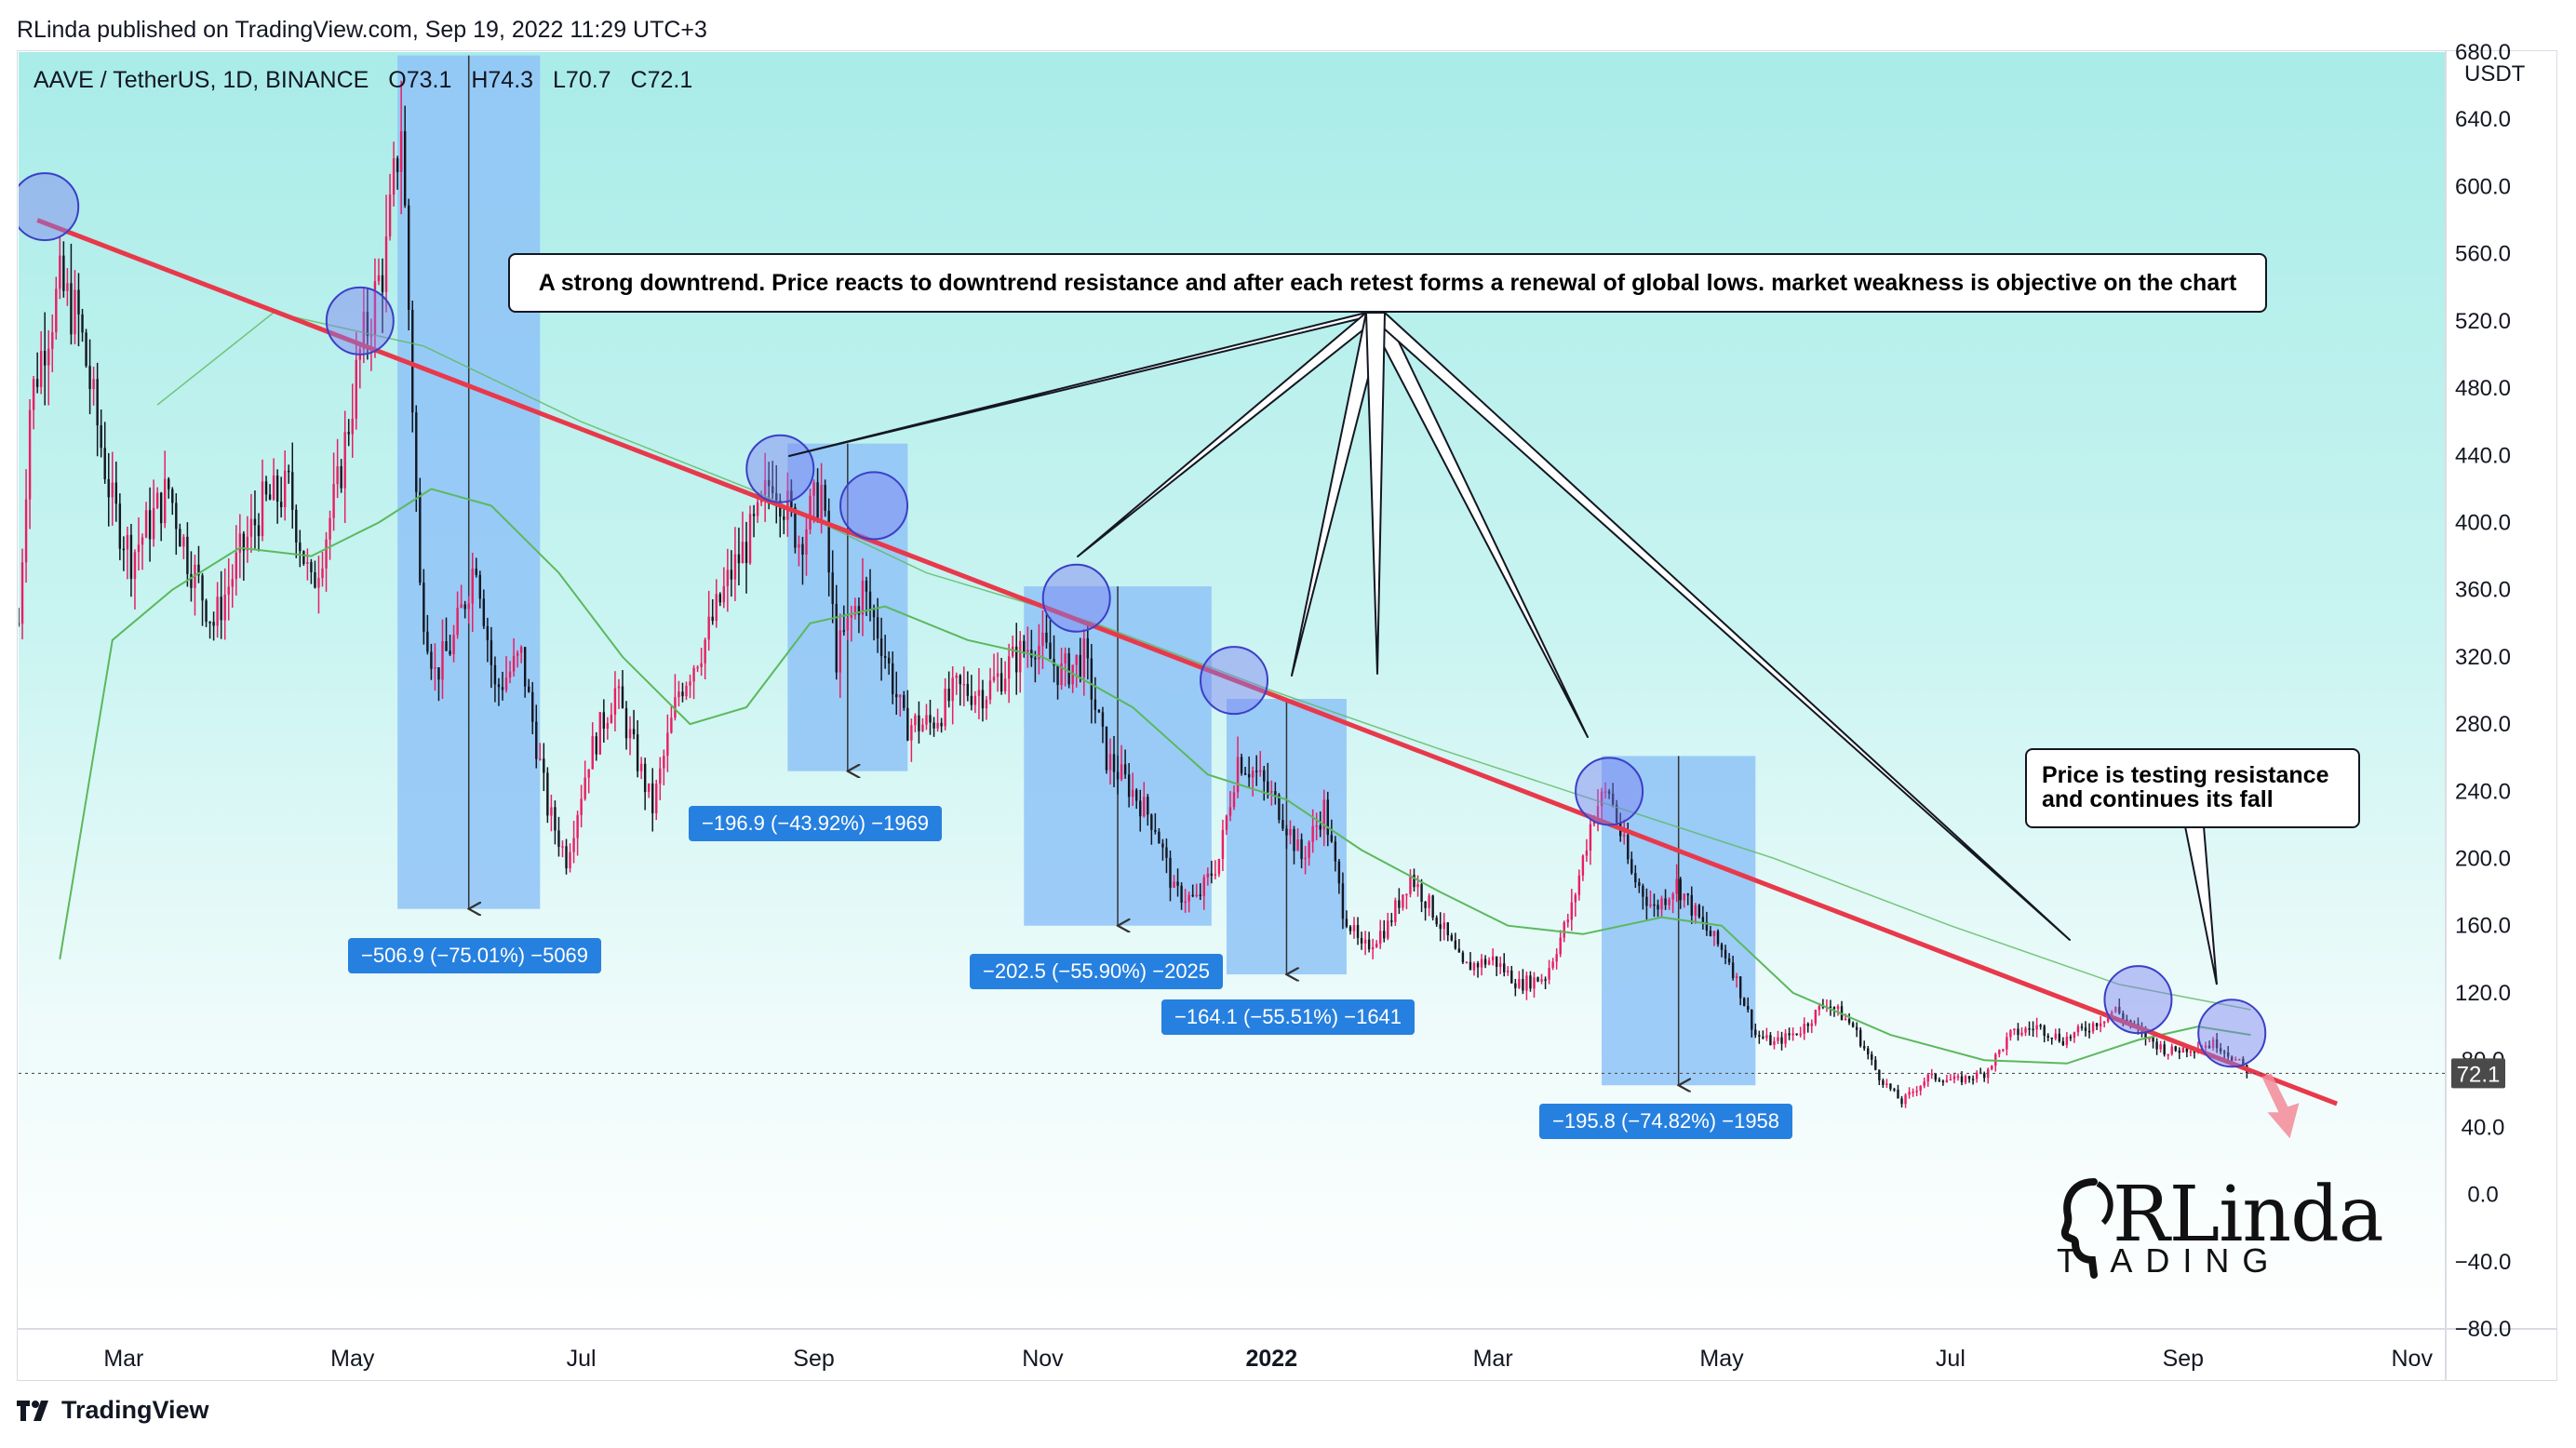 The width and height of the screenshot is (2576, 1448). I want to click on measure-label-3: −202.5 (−55.90%) −2025, so click(1097, 971).